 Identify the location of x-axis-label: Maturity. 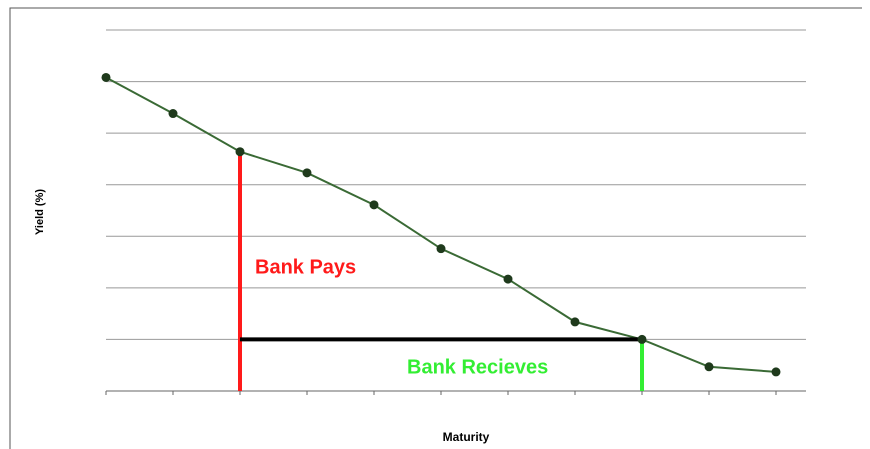
(466, 437).